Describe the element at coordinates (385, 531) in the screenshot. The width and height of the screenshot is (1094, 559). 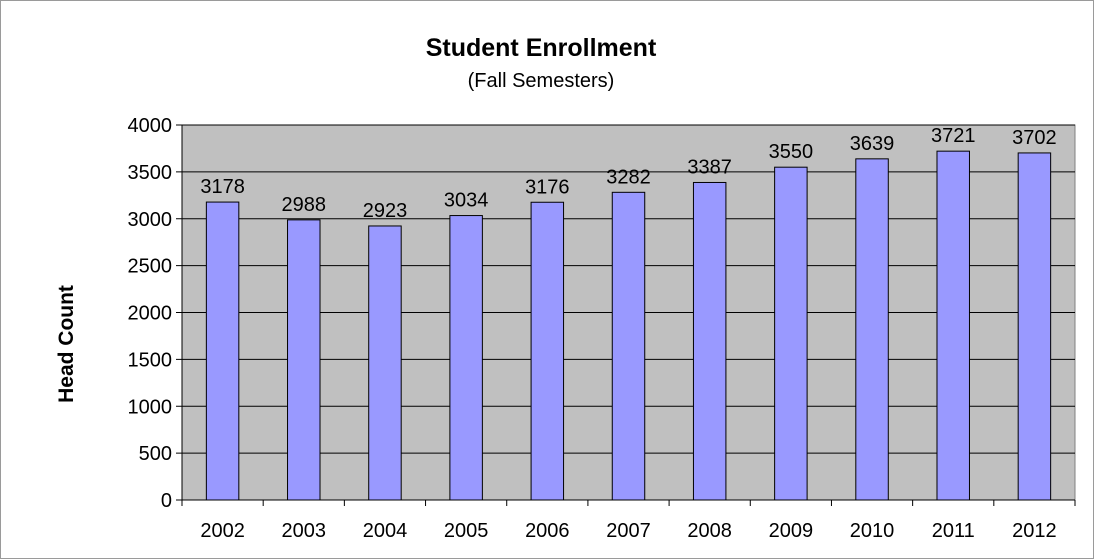
I see `x-tick-label-2004: 2004` at that location.